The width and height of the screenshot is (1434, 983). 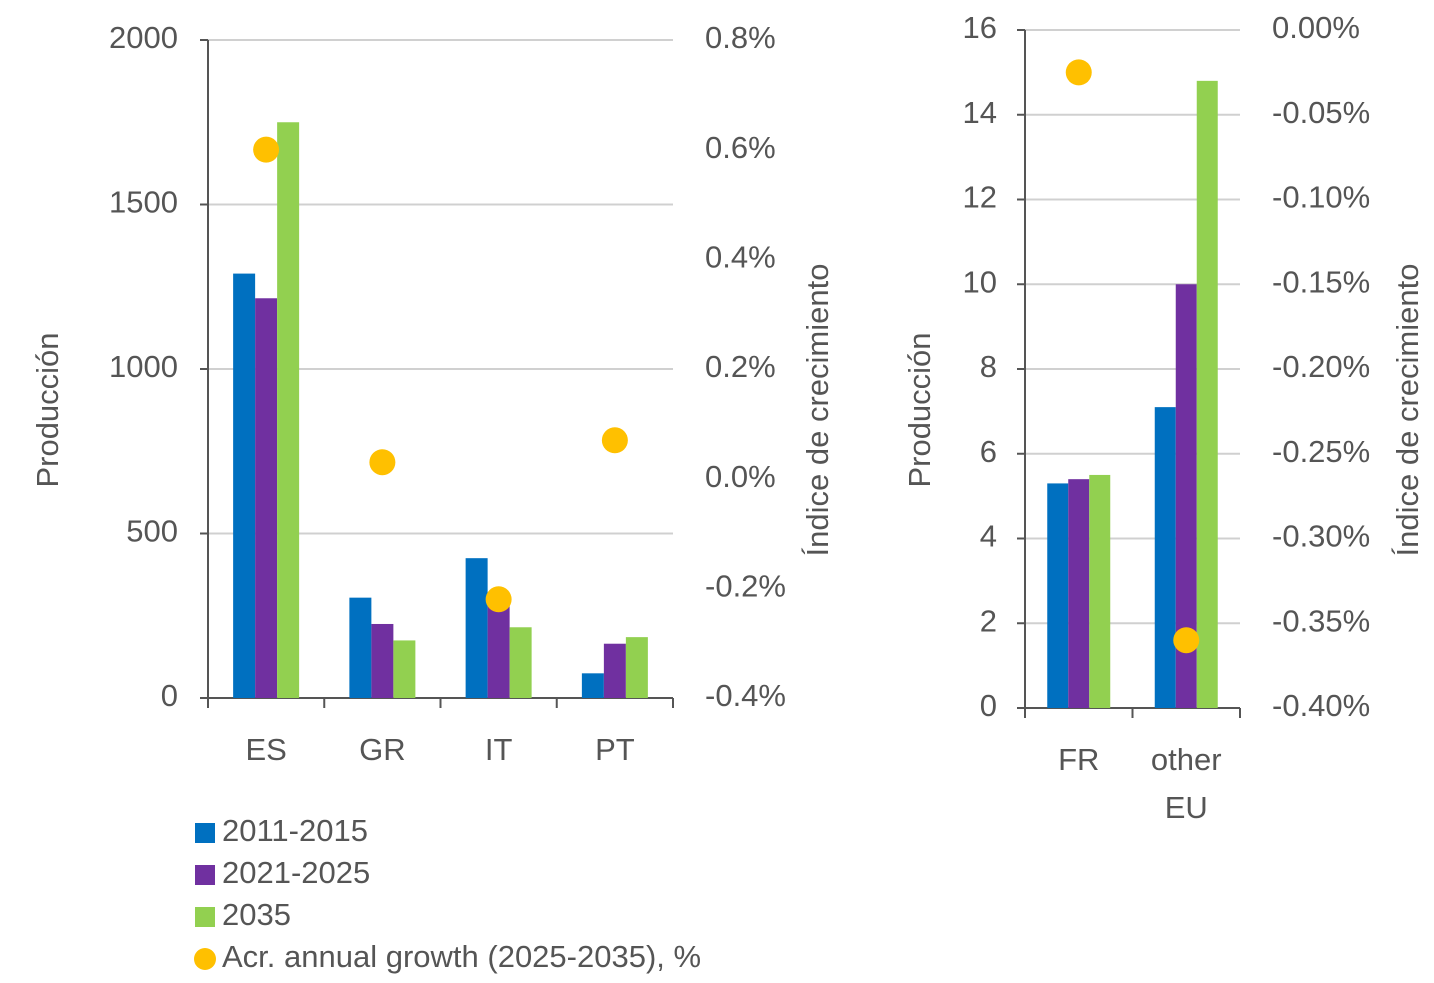 What do you see at coordinates (740, 37) in the screenshot?
I see `y2-tick-label: 0.8%` at bounding box center [740, 37].